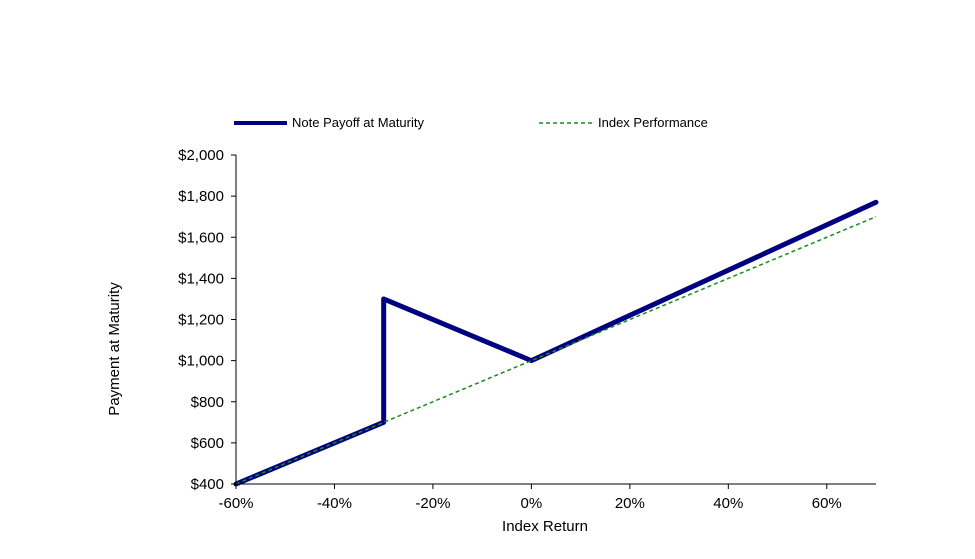  Describe the element at coordinates (827, 503) in the screenshot. I see `x-tick-label: 60%` at that location.